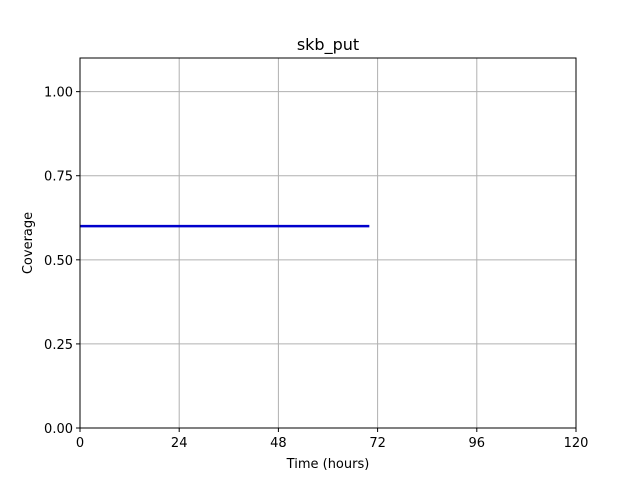 This screenshot has width=640, height=484. I want to click on x-tick-label: 0, so click(80, 443).